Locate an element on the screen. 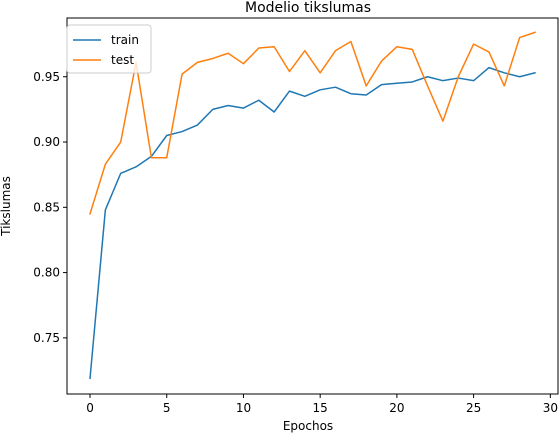  x-axis-label: Epochos is located at coordinates (308, 426).